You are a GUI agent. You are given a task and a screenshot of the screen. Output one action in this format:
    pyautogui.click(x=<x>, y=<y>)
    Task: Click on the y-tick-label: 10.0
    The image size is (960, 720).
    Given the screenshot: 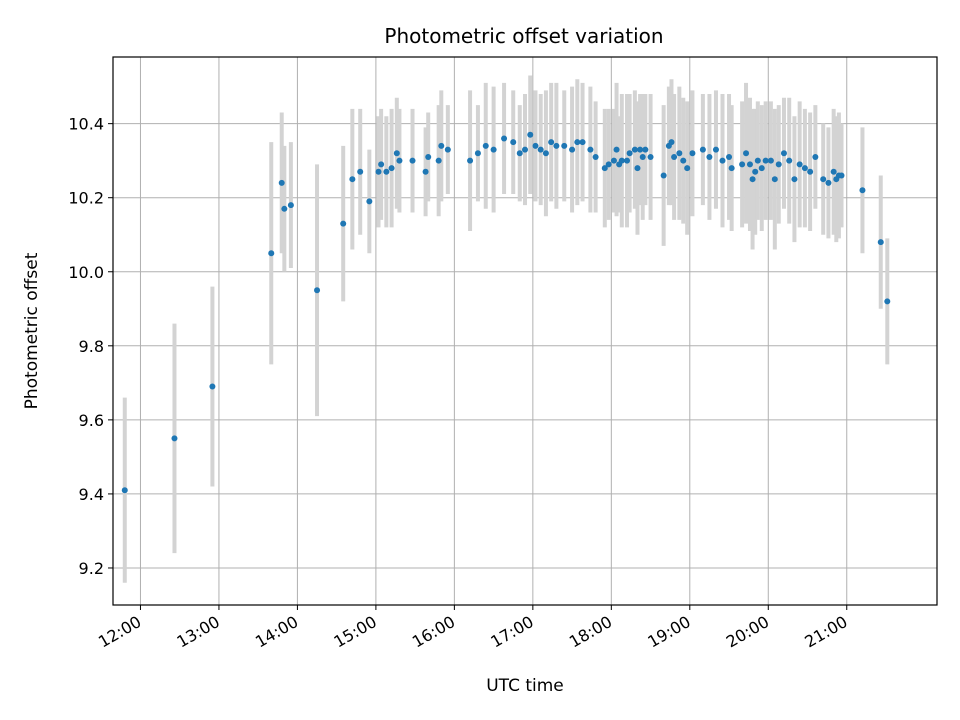 What is the action you would take?
    pyautogui.click(x=86, y=272)
    